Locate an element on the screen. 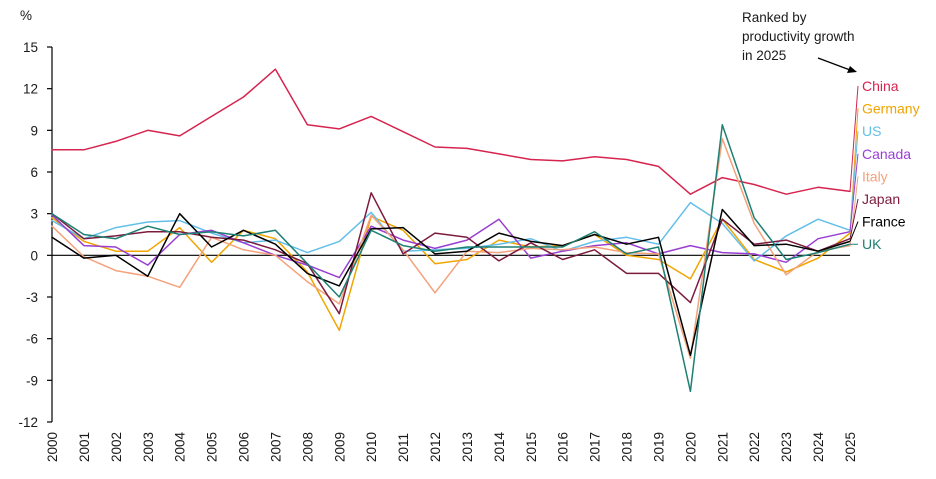 This screenshot has height=479, width=936. y-tick-label: -3 is located at coordinates (32, 297).